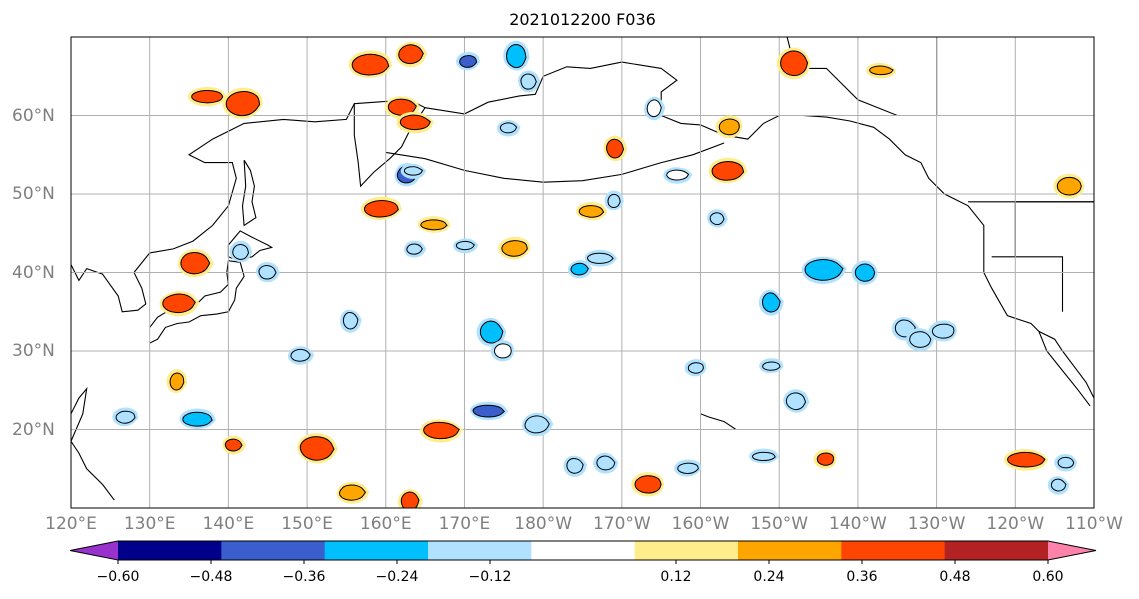 Image resolution: width=1139 pixels, height=599 pixels. What do you see at coordinates (543, 524) in the screenshot?
I see `lon-tick-label: 180°W` at bounding box center [543, 524].